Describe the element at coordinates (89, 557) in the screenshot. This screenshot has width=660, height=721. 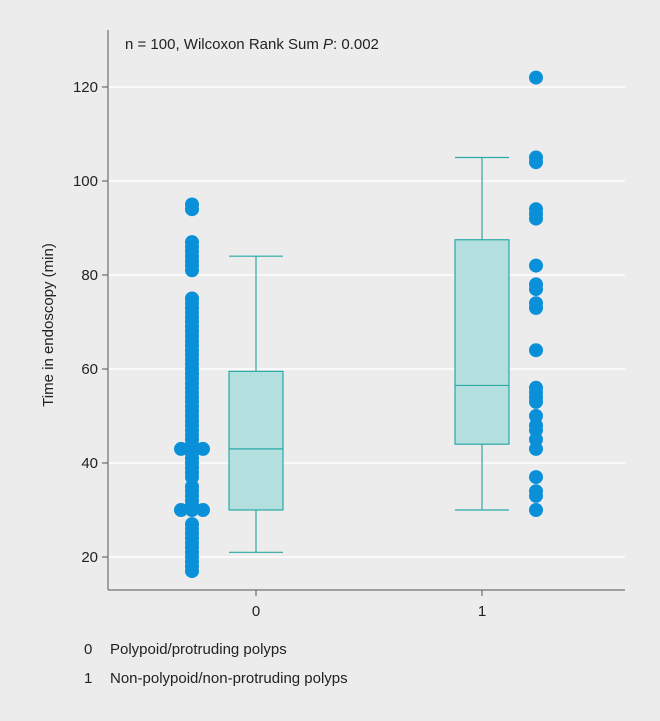
I see `y-tick-label: 20` at that location.